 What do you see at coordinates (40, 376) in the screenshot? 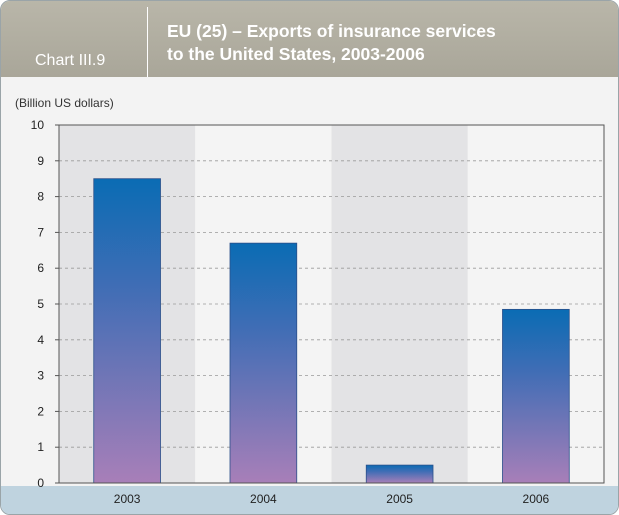
I see `y-tick-label: 3` at bounding box center [40, 376].